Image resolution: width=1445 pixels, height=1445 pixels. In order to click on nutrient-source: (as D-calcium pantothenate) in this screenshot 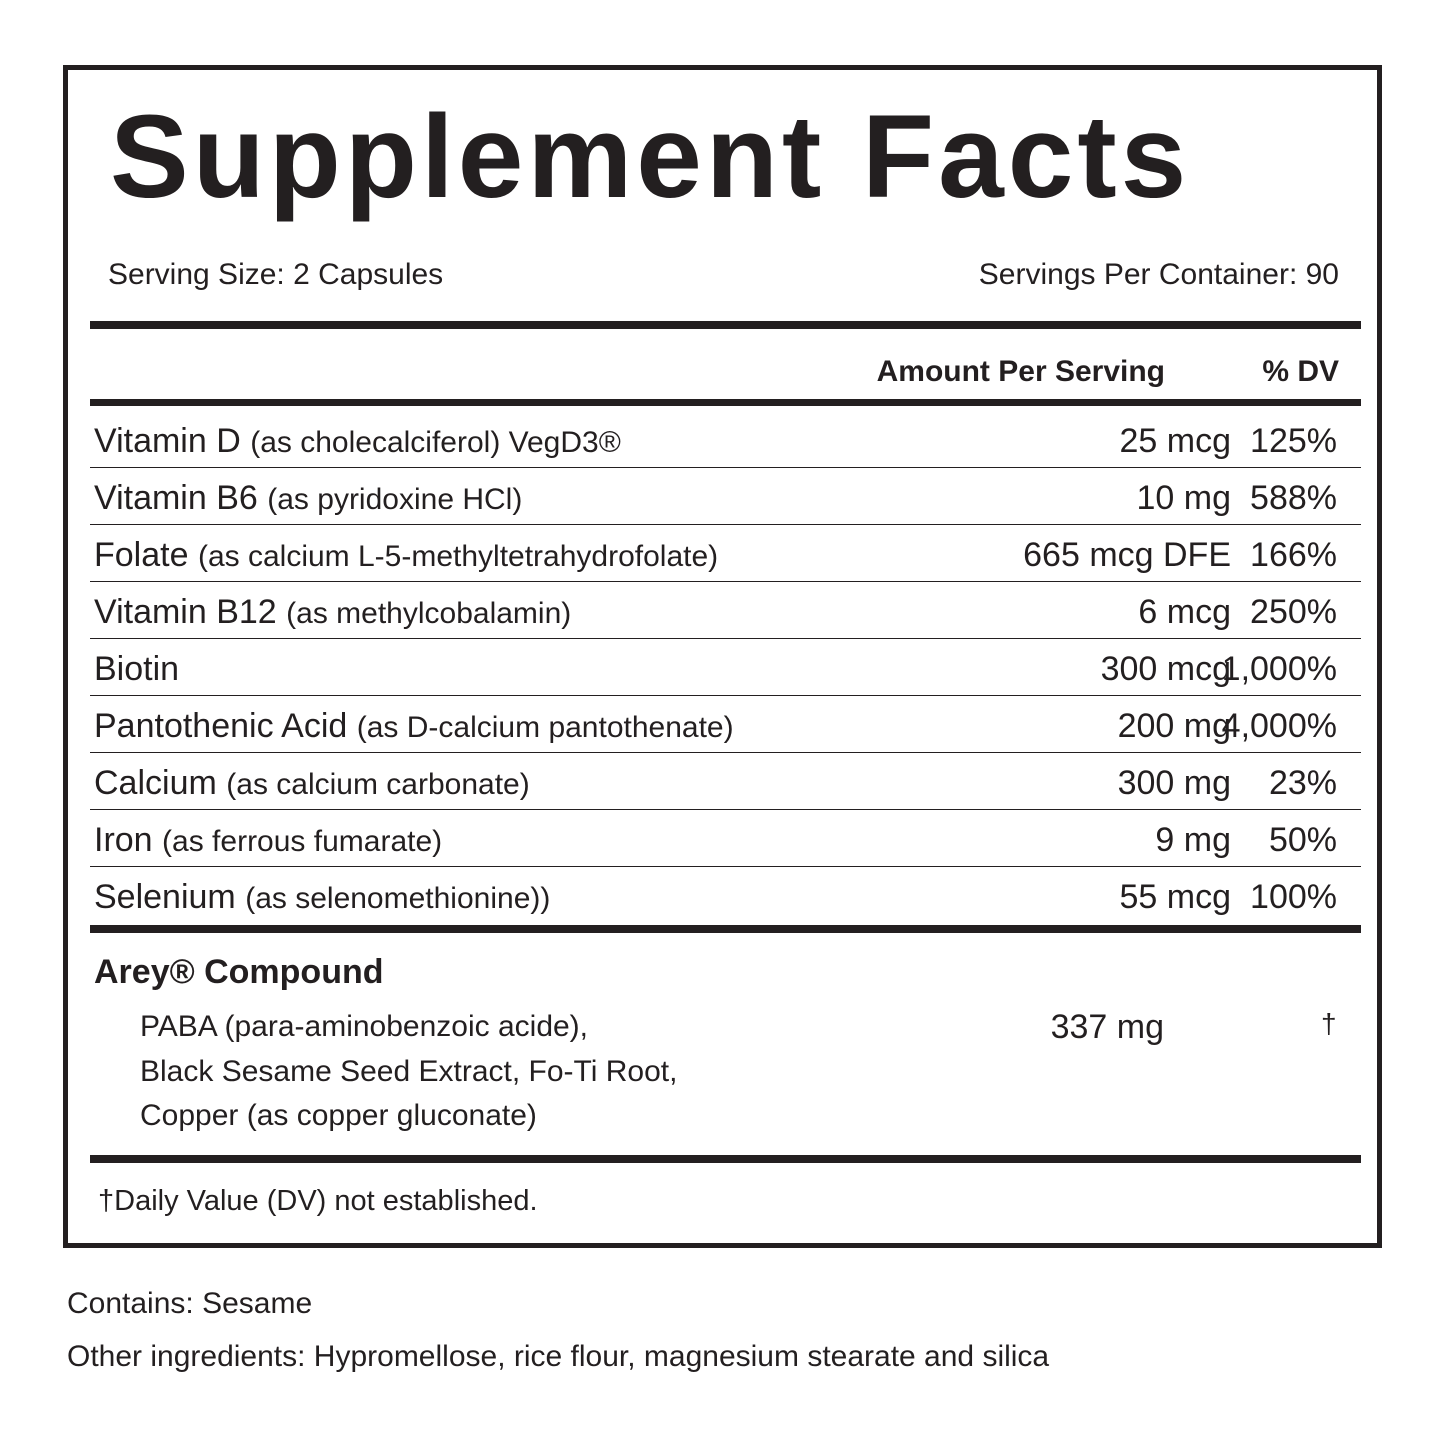, I will do `click(545, 727)`.